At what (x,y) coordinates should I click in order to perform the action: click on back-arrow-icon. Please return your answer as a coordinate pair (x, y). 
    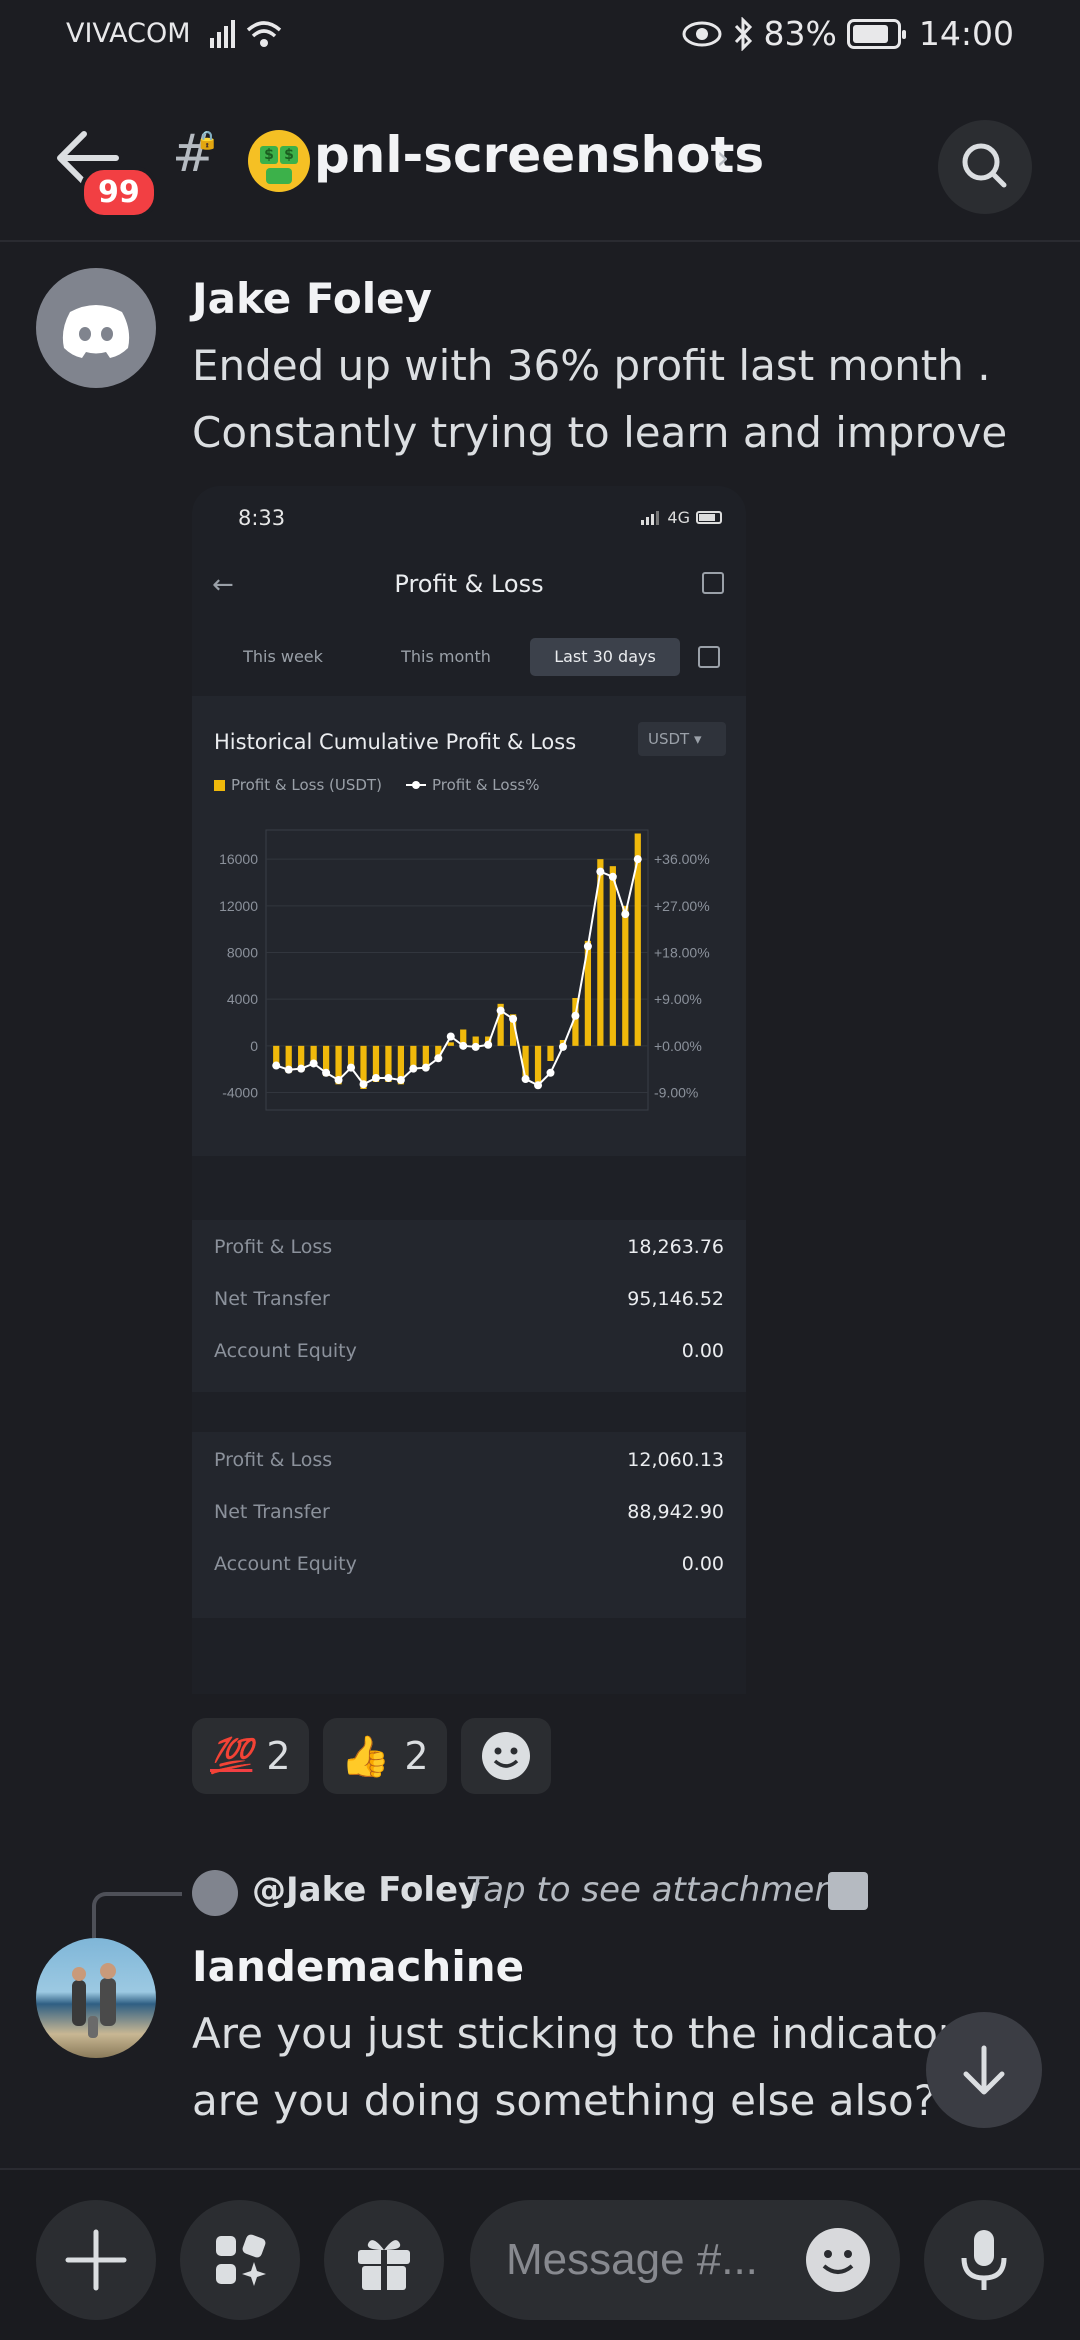
    Looking at the image, I should click on (87, 158).